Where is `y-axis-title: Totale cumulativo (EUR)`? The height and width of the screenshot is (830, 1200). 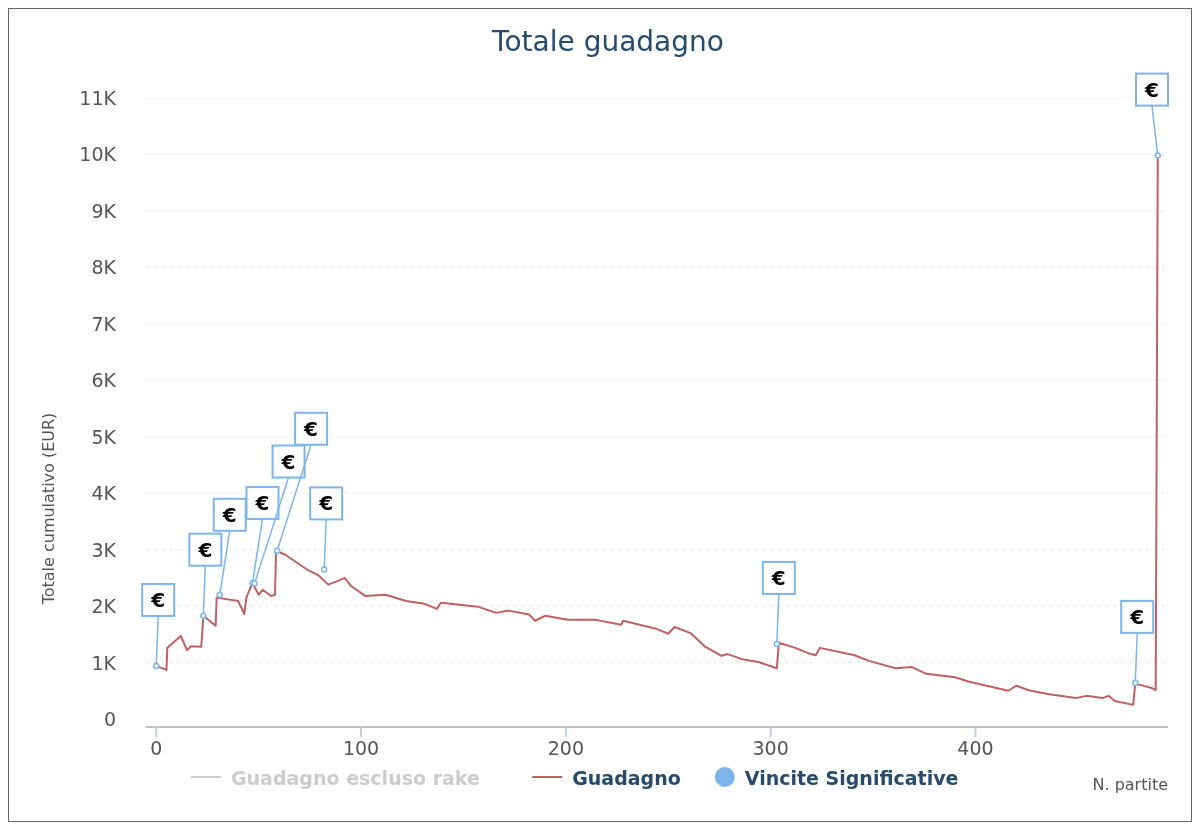 y-axis-title: Totale cumulativo (EUR) is located at coordinates (48, 509).